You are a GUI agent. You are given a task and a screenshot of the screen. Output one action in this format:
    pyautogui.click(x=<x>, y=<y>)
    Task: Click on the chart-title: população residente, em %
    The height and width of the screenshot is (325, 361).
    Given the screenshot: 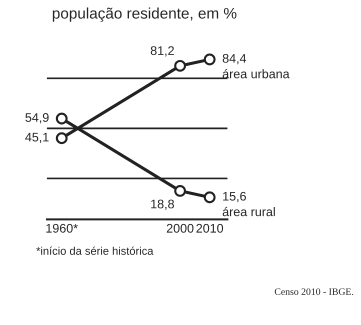 What is the action you would take?
    pyautogui.click(x=144, y=14)
    